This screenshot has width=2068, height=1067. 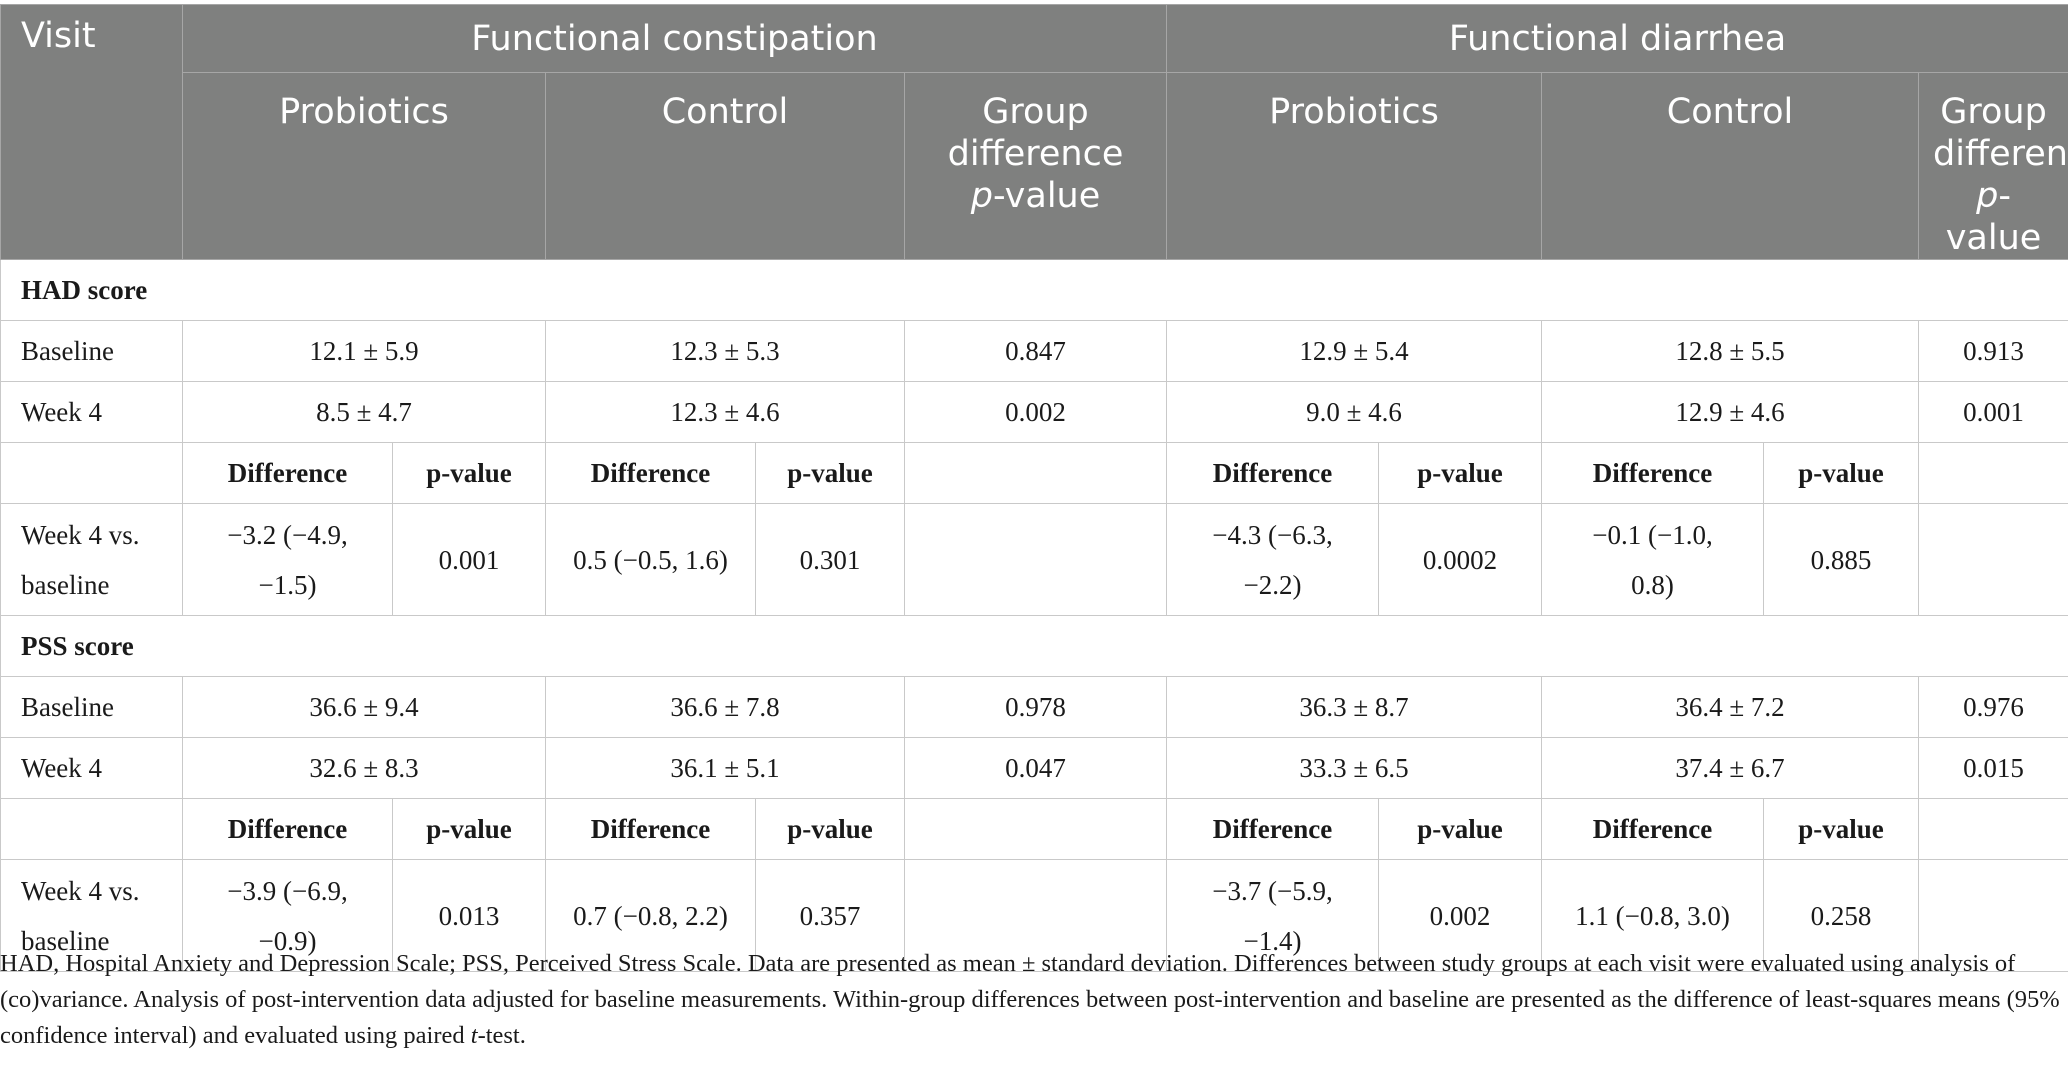 I want to click on fc-probiotics-value: 12.1 ± 5.9, so click(x=364, y=351).